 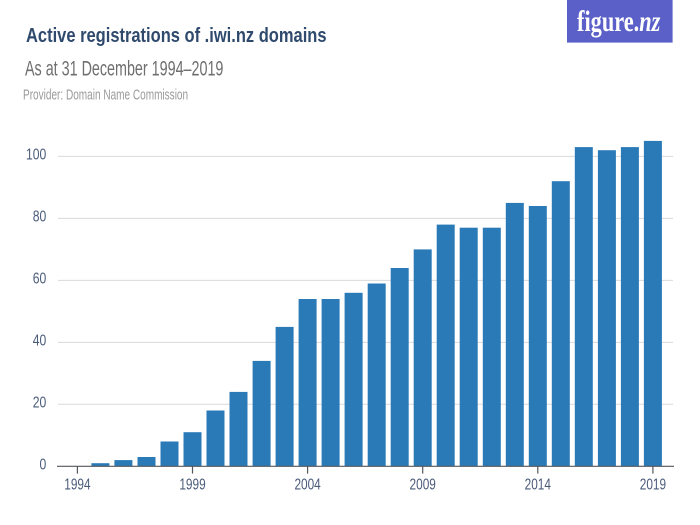 What do you see at coordinates (40, 403) in the screenshot?
I see `svg-text: 20` at bounding box center [40, 403].